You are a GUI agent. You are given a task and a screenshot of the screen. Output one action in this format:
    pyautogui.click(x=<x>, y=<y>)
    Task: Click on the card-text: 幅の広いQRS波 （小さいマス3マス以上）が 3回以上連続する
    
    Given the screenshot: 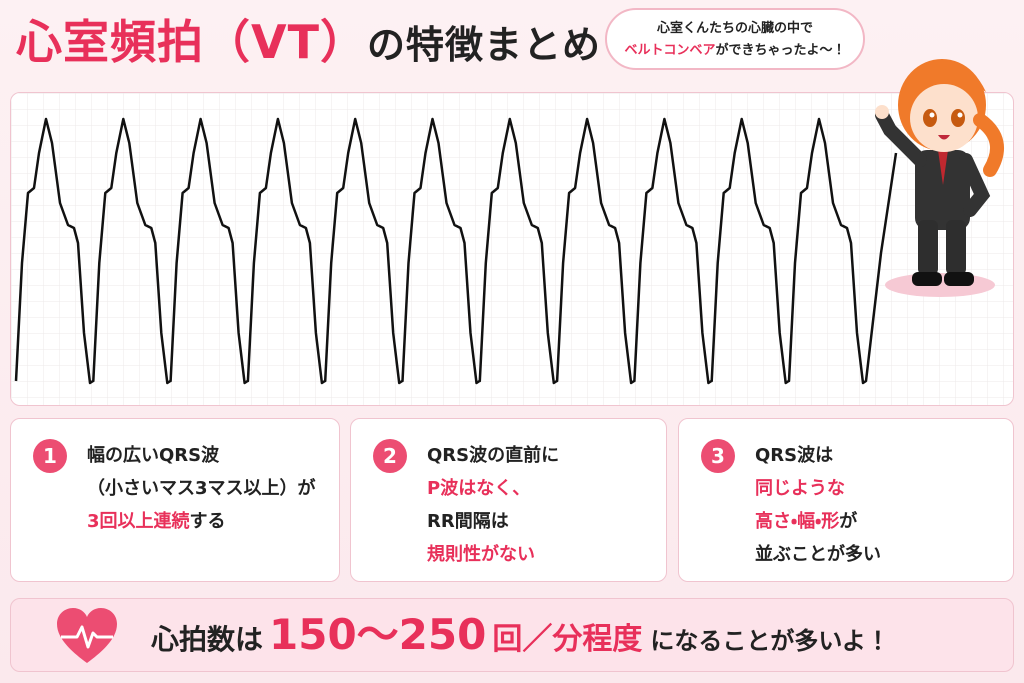 What is the action you would take?
    pyautogui.click(x=201, y=488)
    